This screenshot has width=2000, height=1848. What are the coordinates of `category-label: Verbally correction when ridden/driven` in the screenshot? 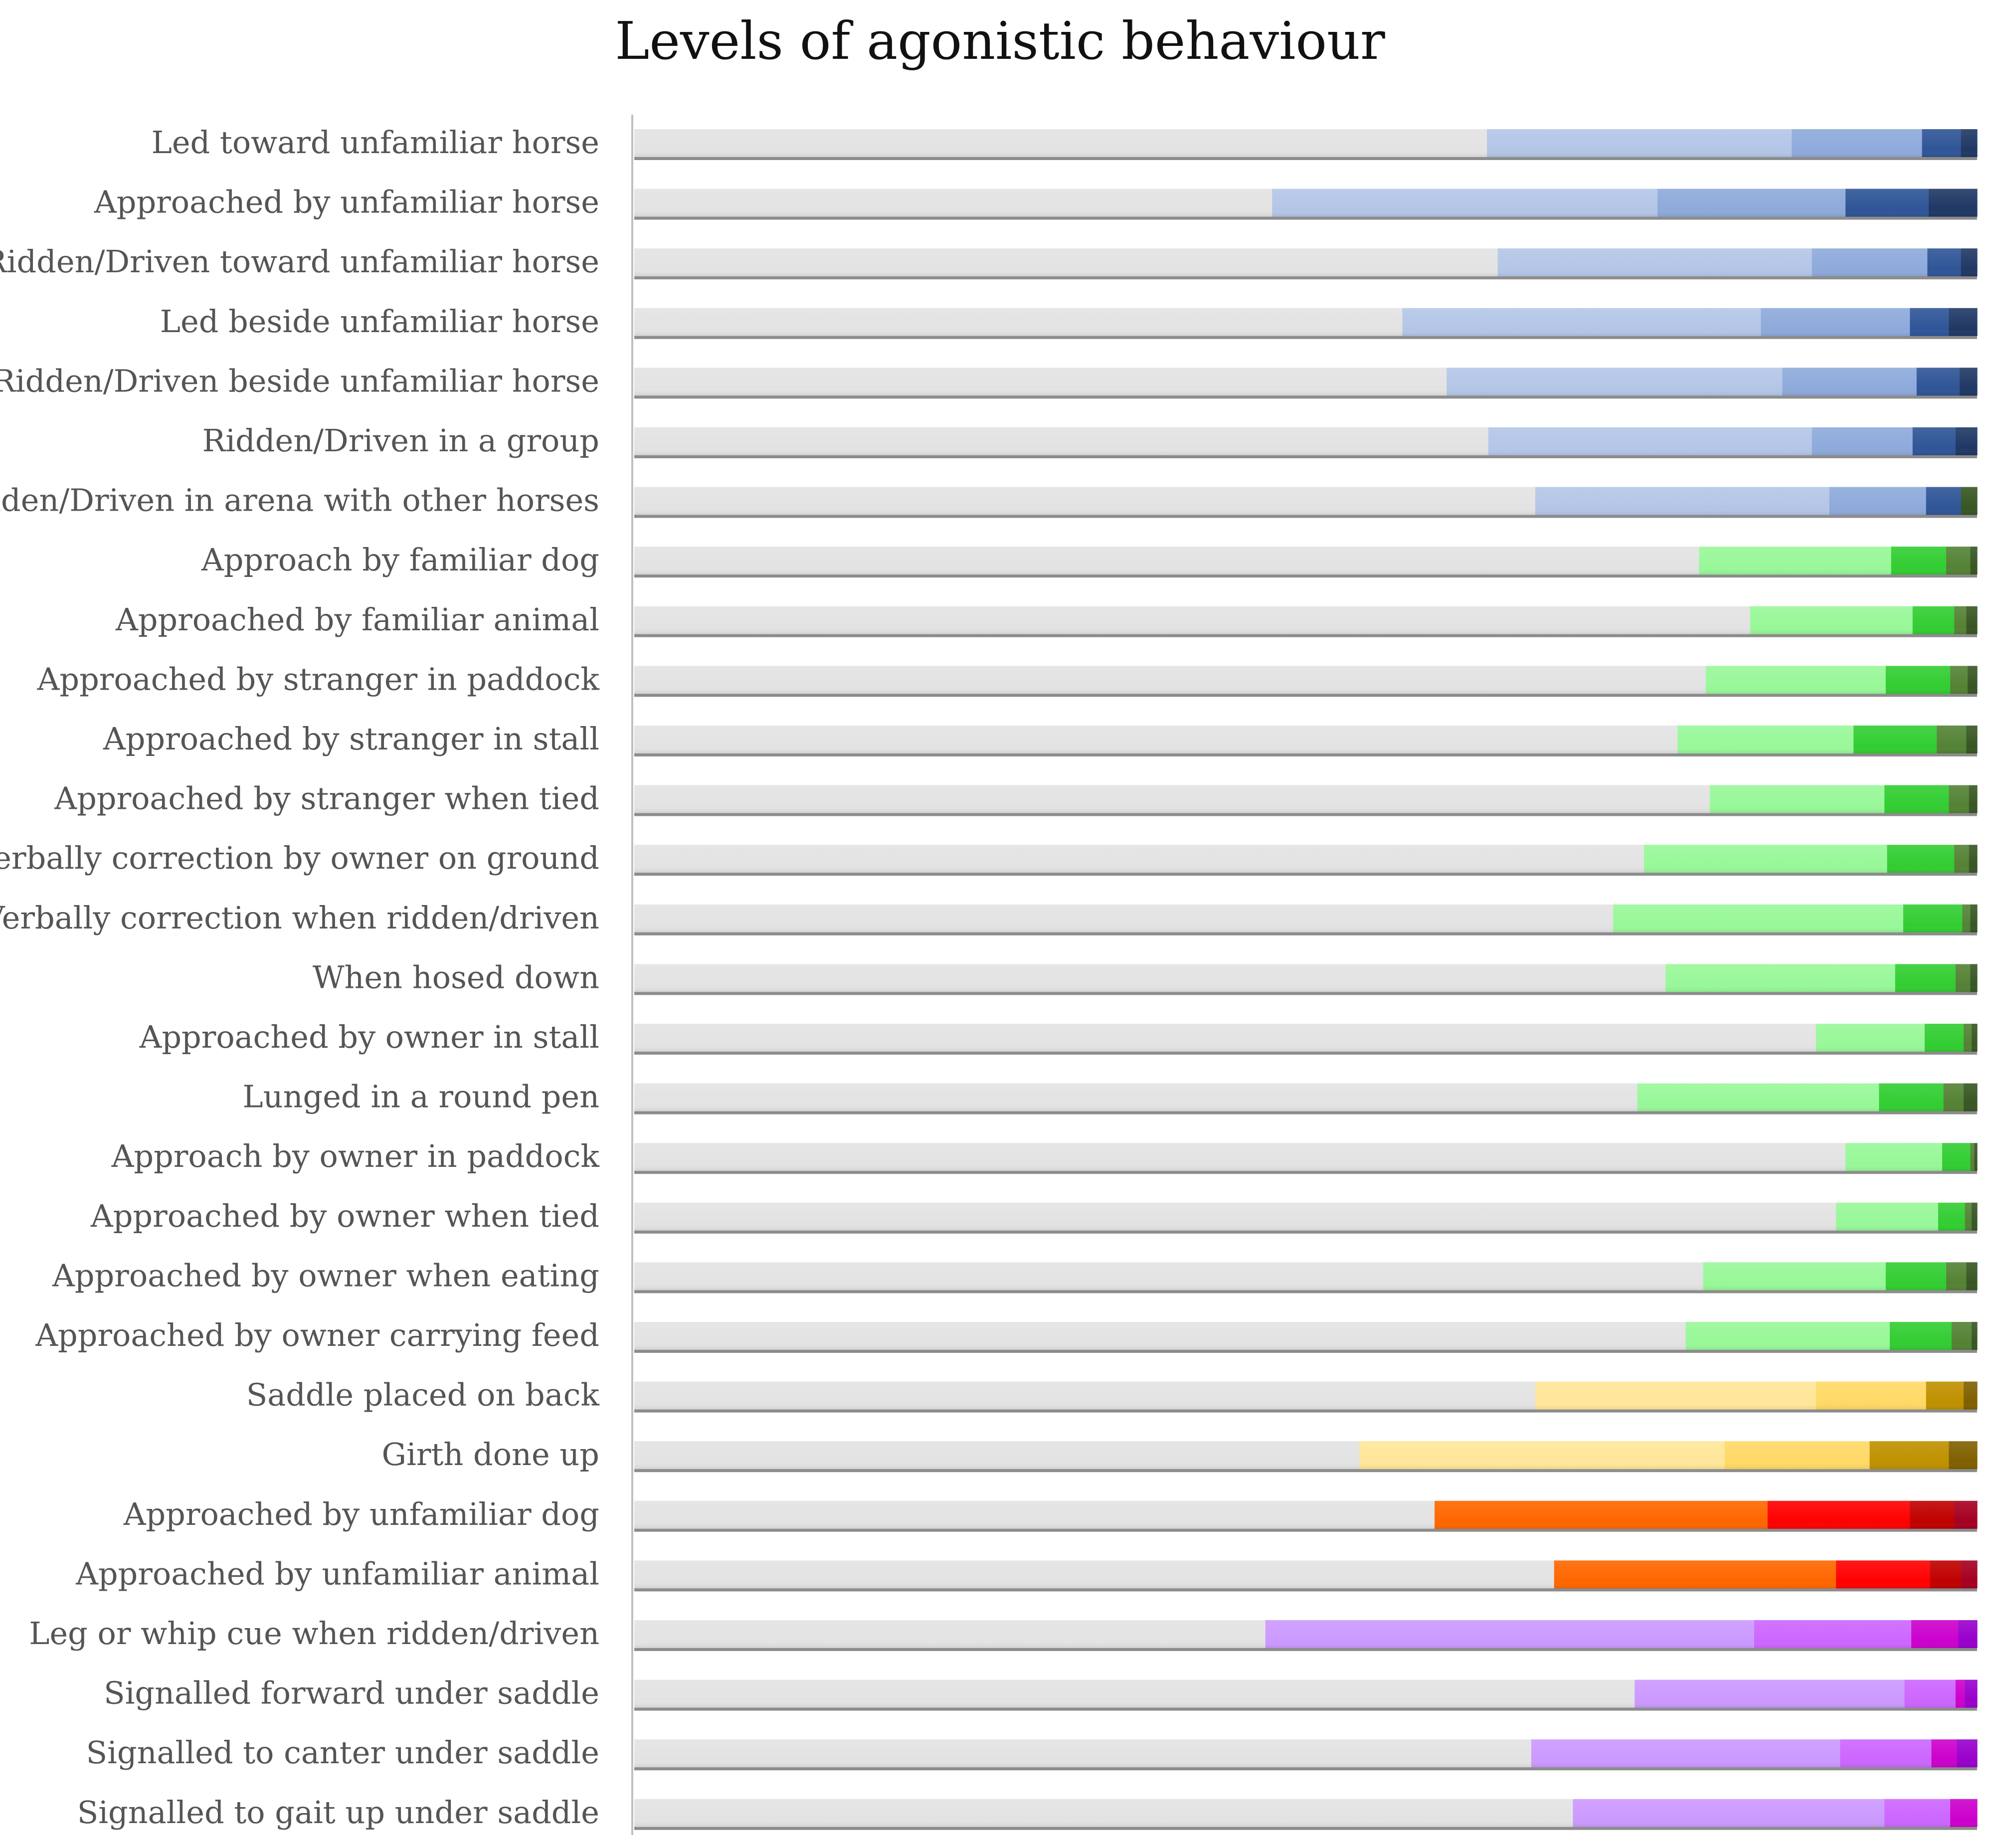 It's located at (299, 918).